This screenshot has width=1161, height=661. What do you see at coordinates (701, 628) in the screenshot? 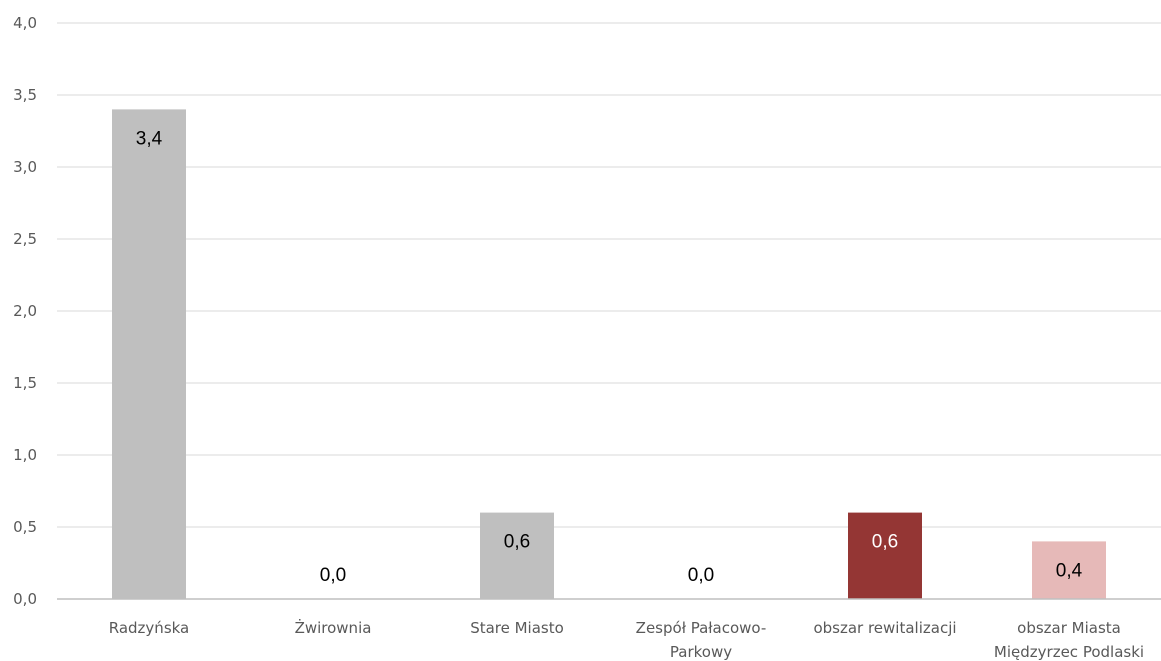
I see `category-label: Zespół Pałacowo-` at bounding box center [701, 628].